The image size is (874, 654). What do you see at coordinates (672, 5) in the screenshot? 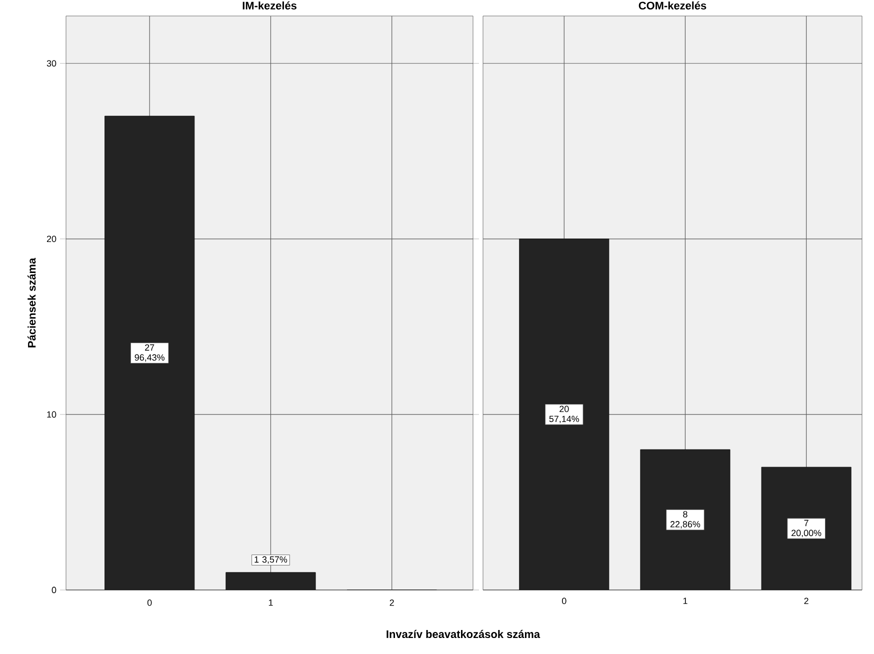
I see `chart-title: COM-kezelés` at bounding box center [672, 5].